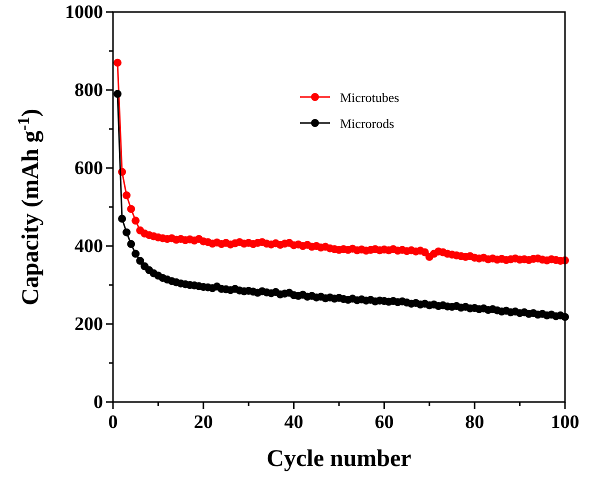  I want to click on x-tick-label: 60, so click(384, 422).